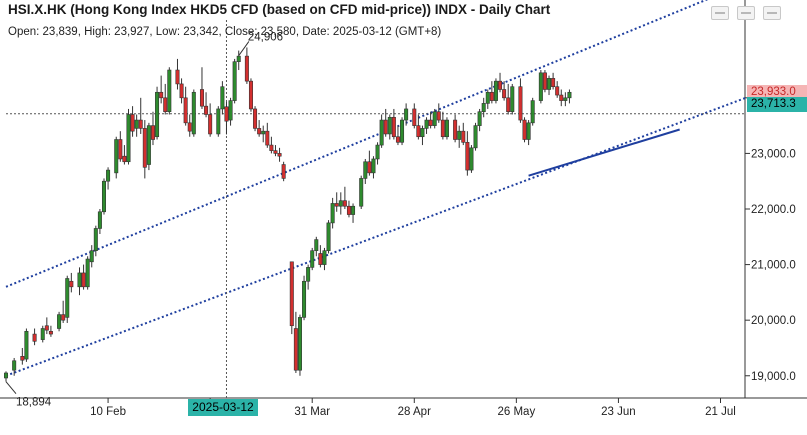 This screenshot has width=807, height=435. What do you see at coordinates (618, 412) in the screenshot?
I see `x-tick-label: 23 Jun` at bounding box center [618, 412].